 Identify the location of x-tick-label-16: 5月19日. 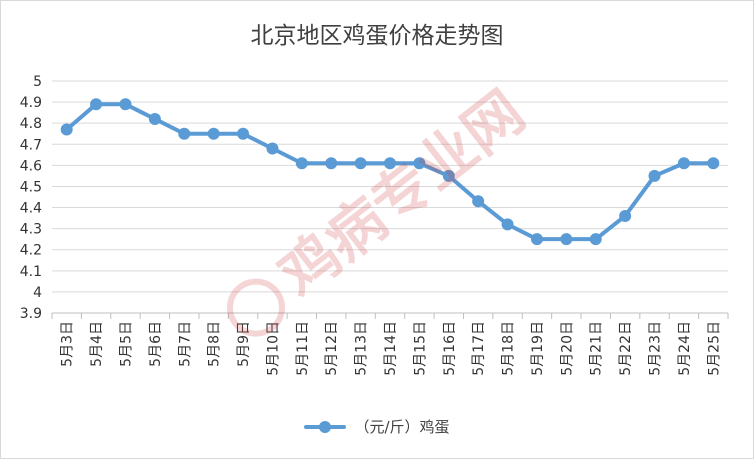
(538, 348).